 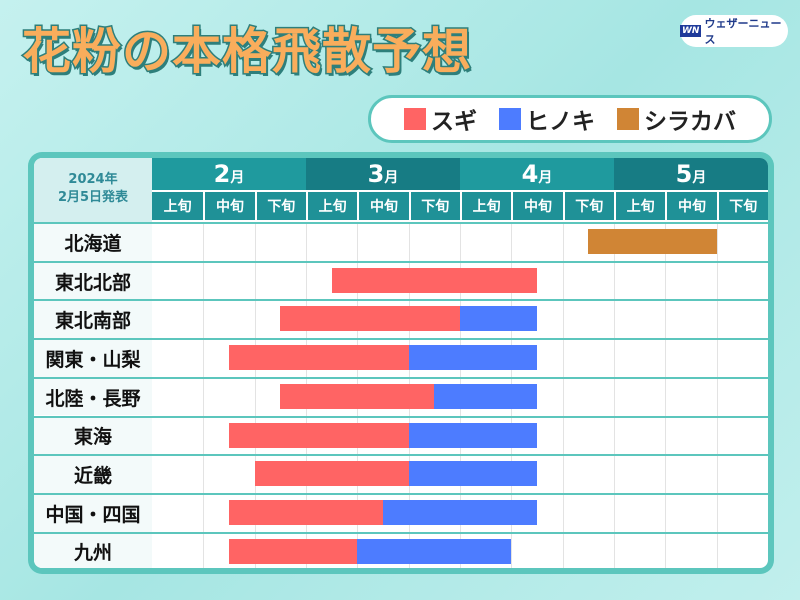 I want to click on legend: スギ ヒノキ シラカバ, so click(x=570, y=119).